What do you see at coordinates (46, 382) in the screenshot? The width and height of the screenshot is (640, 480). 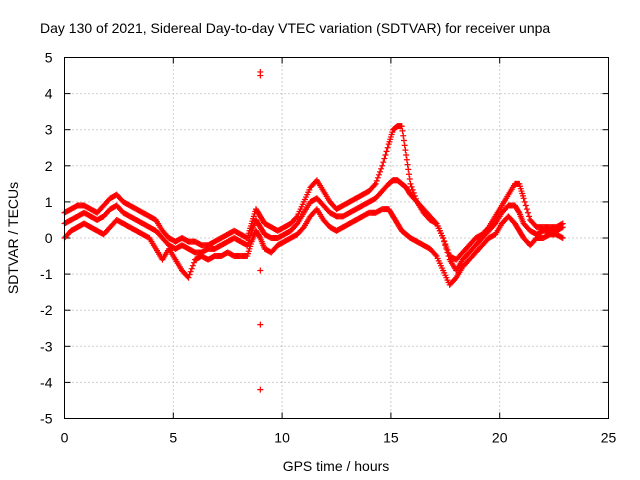 I see `y-tick-label: -4` at bounding box center [46, 382].